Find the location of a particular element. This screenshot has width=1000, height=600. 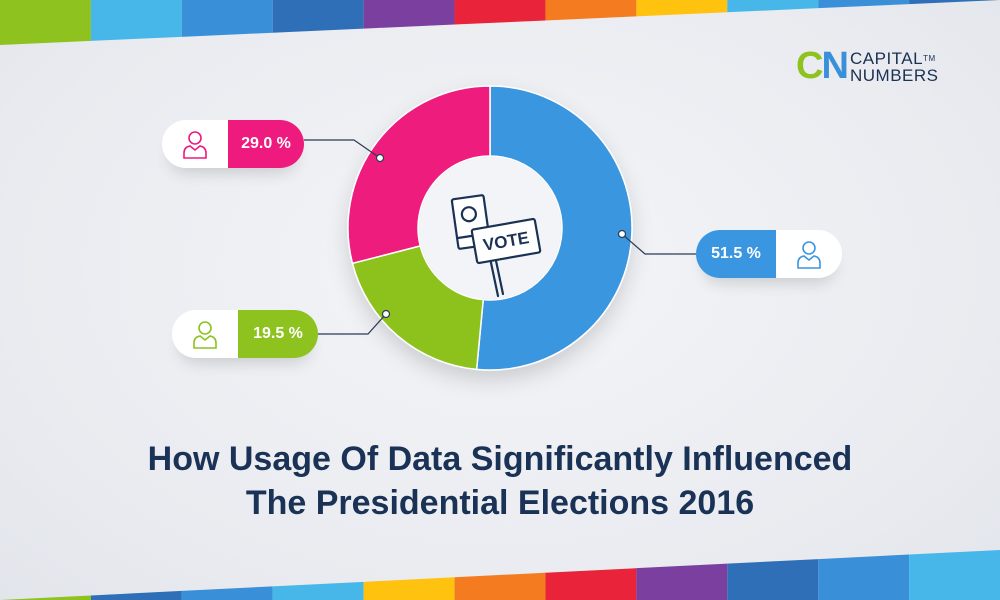

slice-value-green: 19.5 % is located at coordinates (278, 334).